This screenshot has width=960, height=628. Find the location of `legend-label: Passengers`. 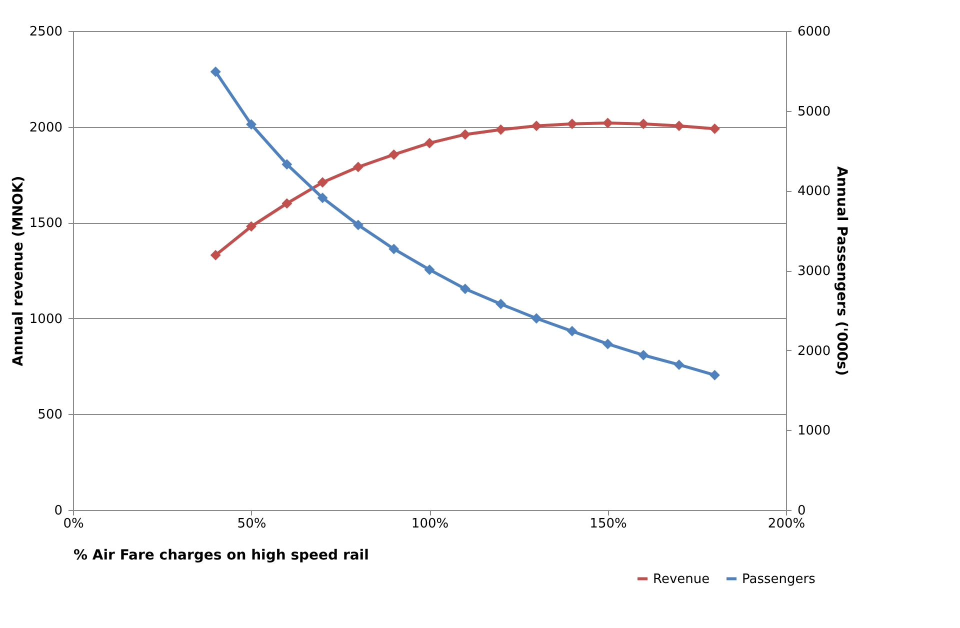

legend-label: Passengers is located at coordinates (779, 579).